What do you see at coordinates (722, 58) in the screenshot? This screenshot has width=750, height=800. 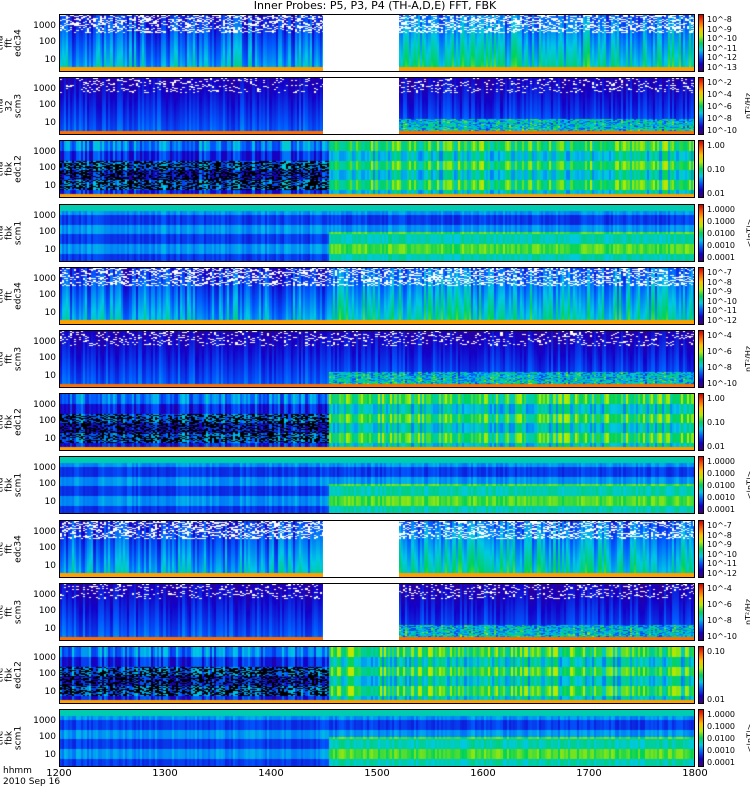 I see `colorbar-tick-label: 10^-12` at bounding box center [722, 58].